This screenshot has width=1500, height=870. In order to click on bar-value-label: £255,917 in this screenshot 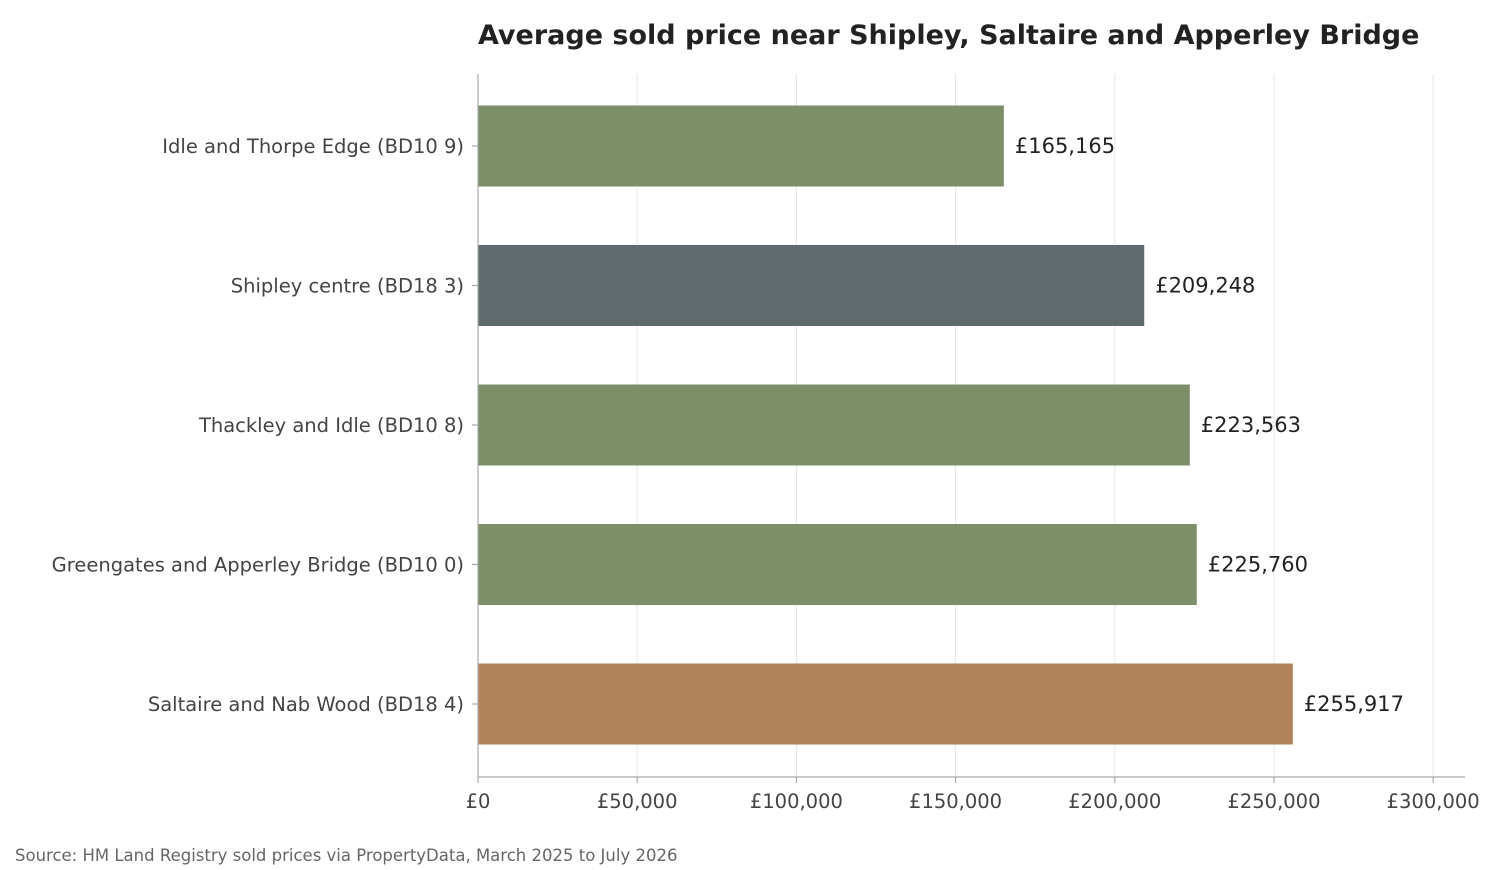, I will do `click(1354, 704)`.